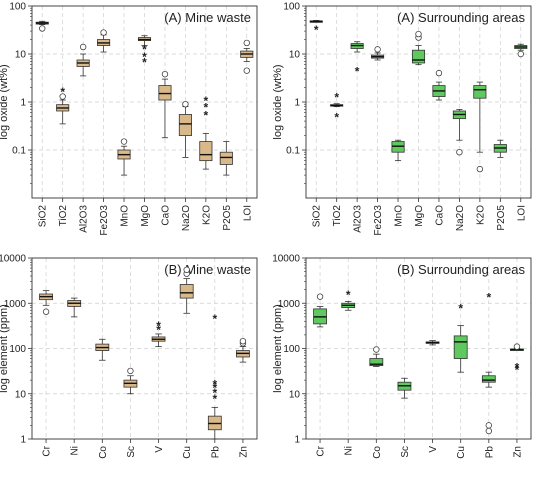 This screenshot has width=550, height=490. I want to click on box-cao, so click(439, 85).